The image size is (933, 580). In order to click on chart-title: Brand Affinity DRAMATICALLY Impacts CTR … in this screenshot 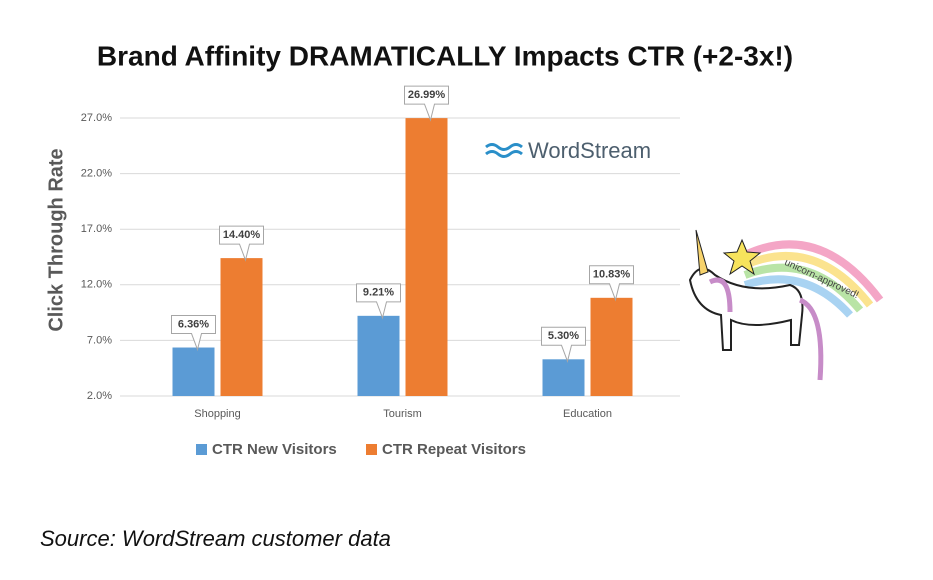, I will do `click(445, 55)`.